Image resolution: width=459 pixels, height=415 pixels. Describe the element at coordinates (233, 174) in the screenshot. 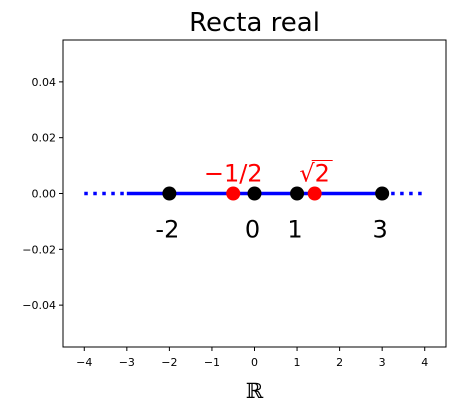

I see `point-label: −1/2` at that location.